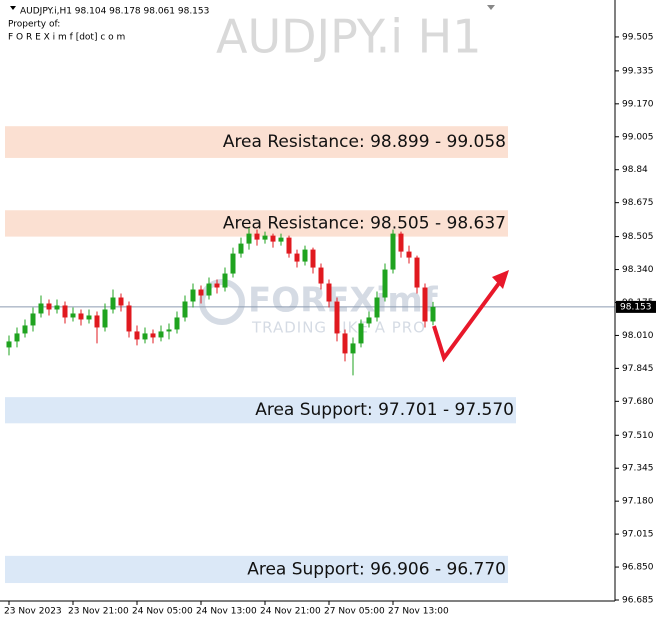  What do you see at coordinates (638, 203) in the screenshot?
I see `y-tick-label: 98.675` at bounding box center [638, 203].